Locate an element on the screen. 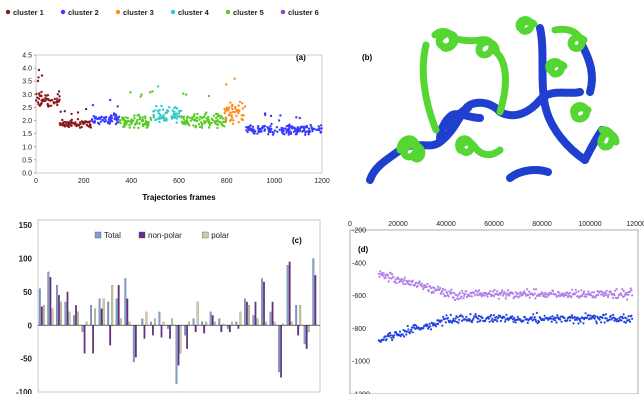  y-tick-label: -200 is located at coordinates (359, 231).